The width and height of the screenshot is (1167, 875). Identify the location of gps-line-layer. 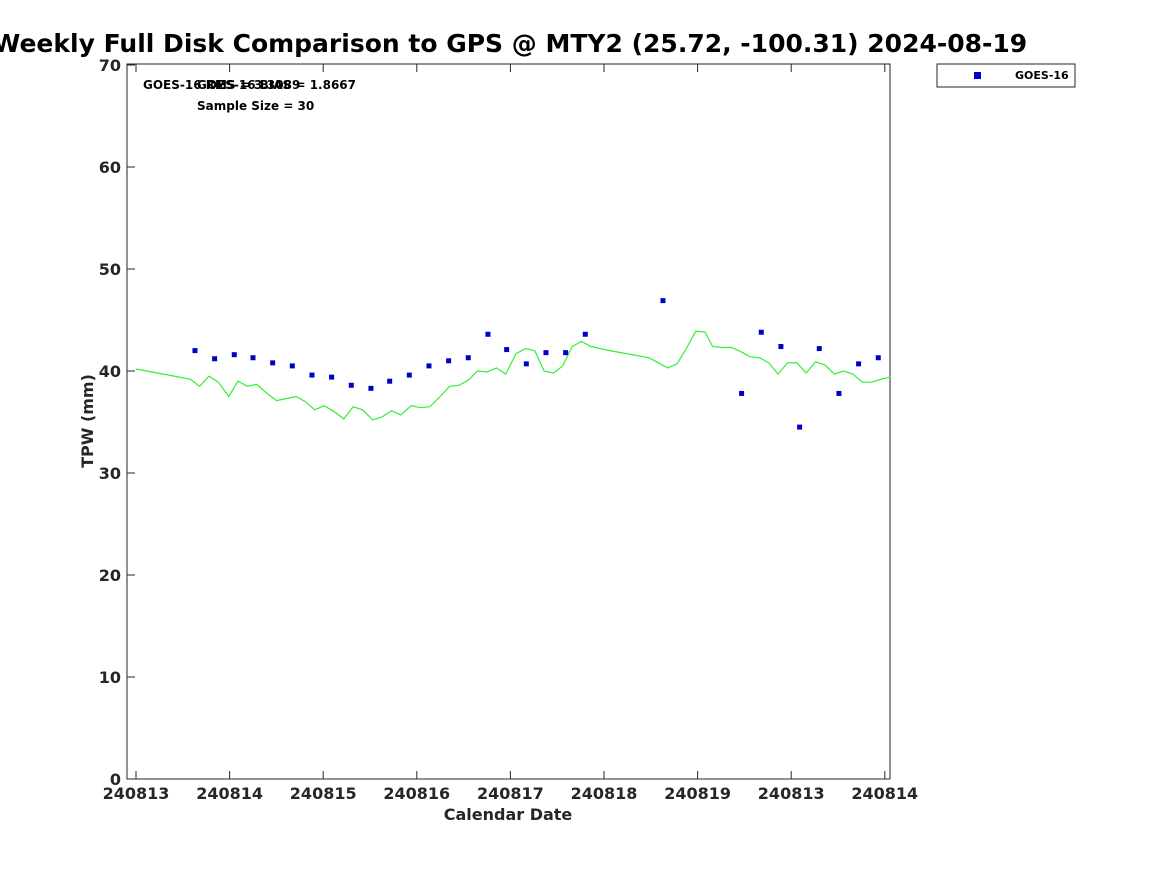
(513, 375).